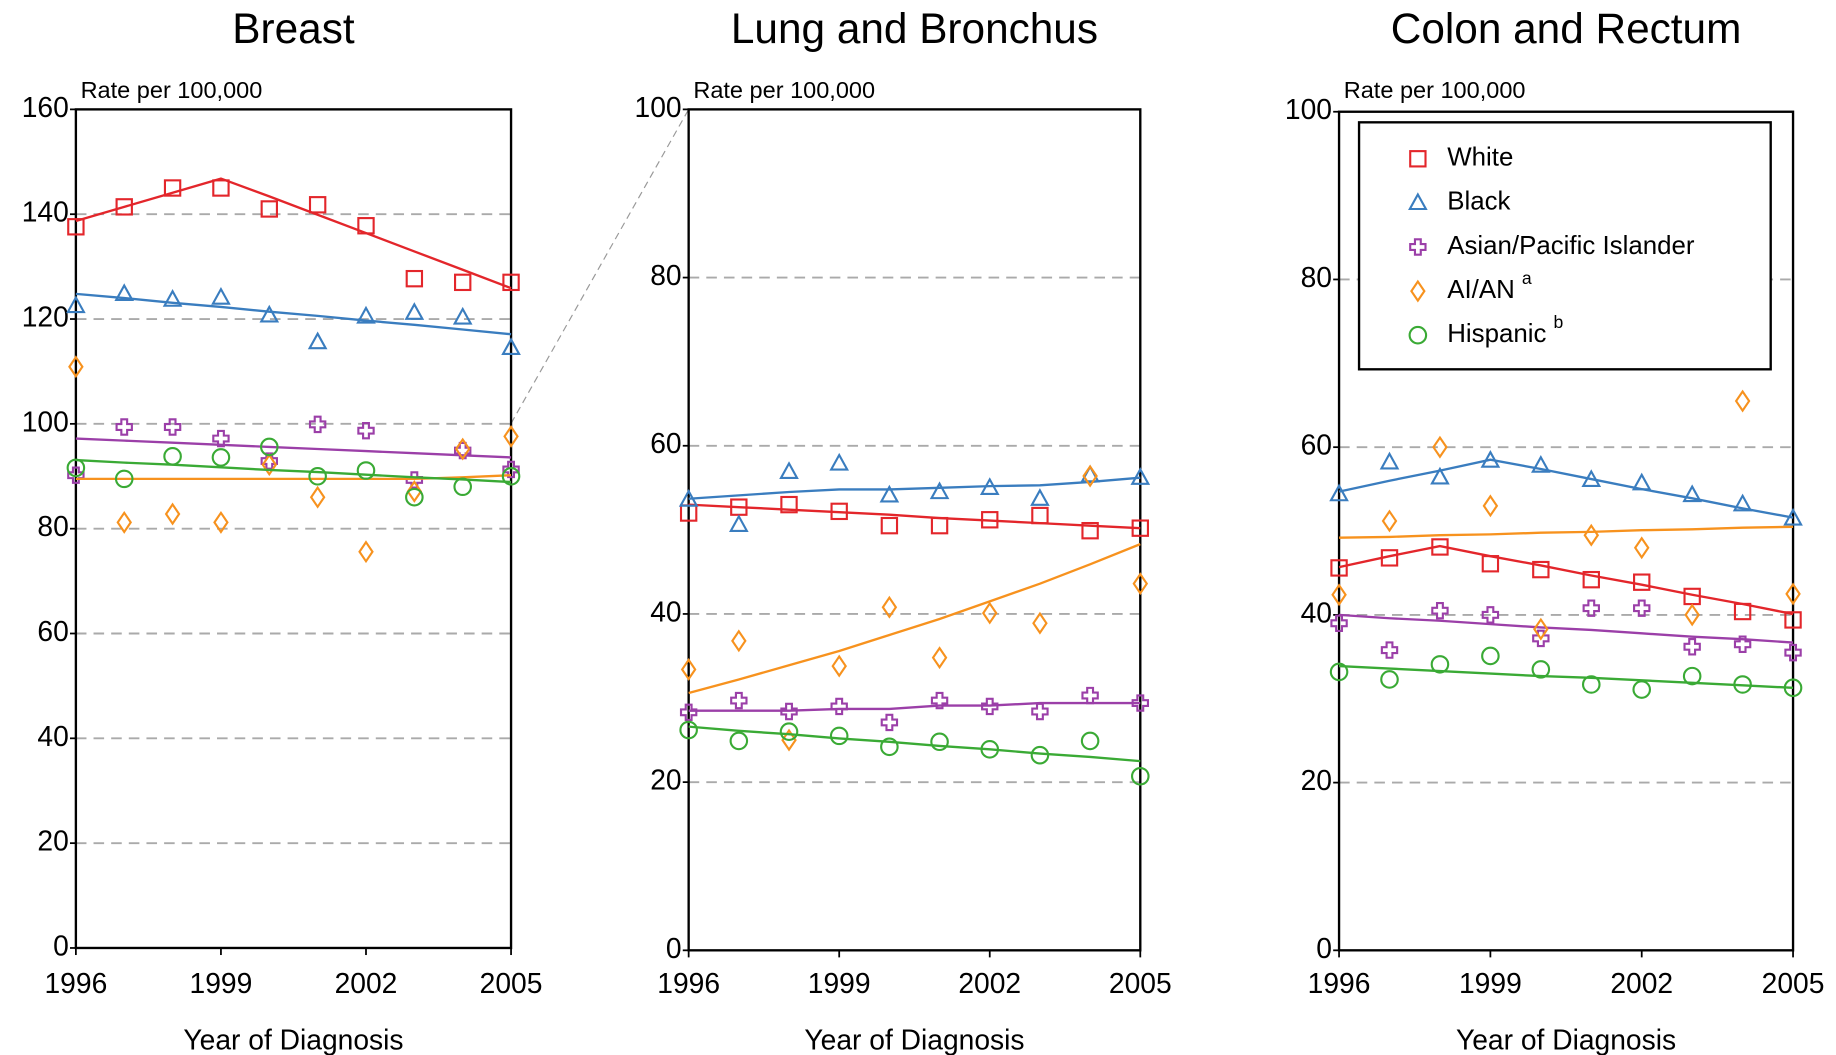  Describe the element at coordinates (1480, 158) in the screenshot. I see `legend-label: White` at that location.